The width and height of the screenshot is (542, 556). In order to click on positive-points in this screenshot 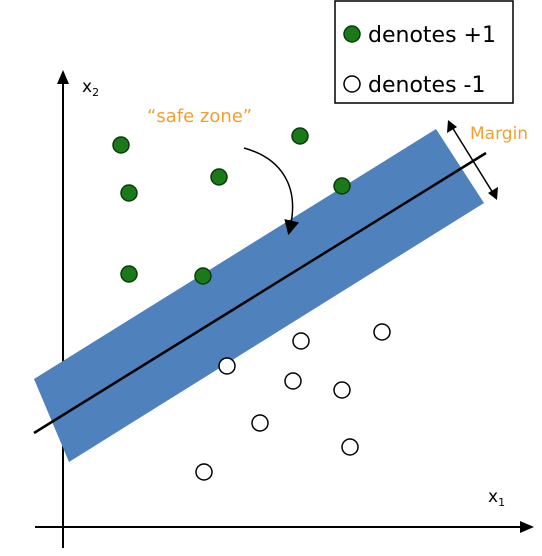, I will do `click(231, 206)`.